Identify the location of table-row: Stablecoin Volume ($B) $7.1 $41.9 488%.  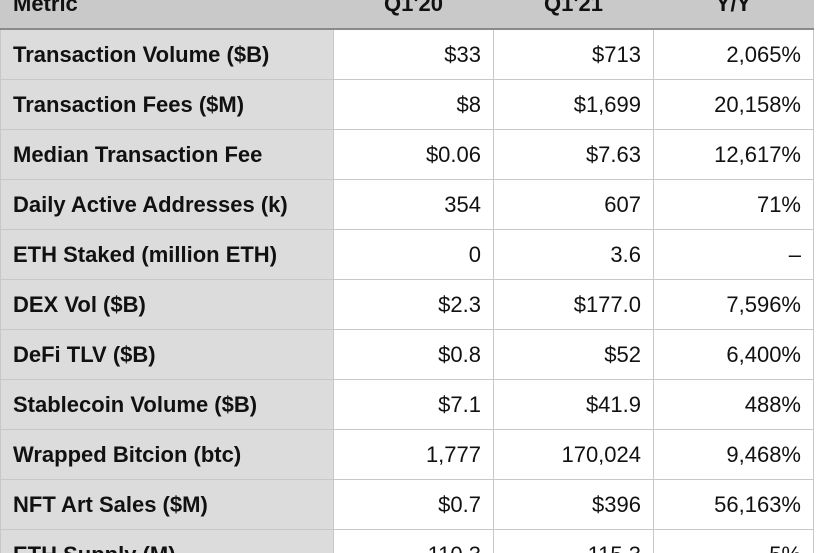
(407, 404).